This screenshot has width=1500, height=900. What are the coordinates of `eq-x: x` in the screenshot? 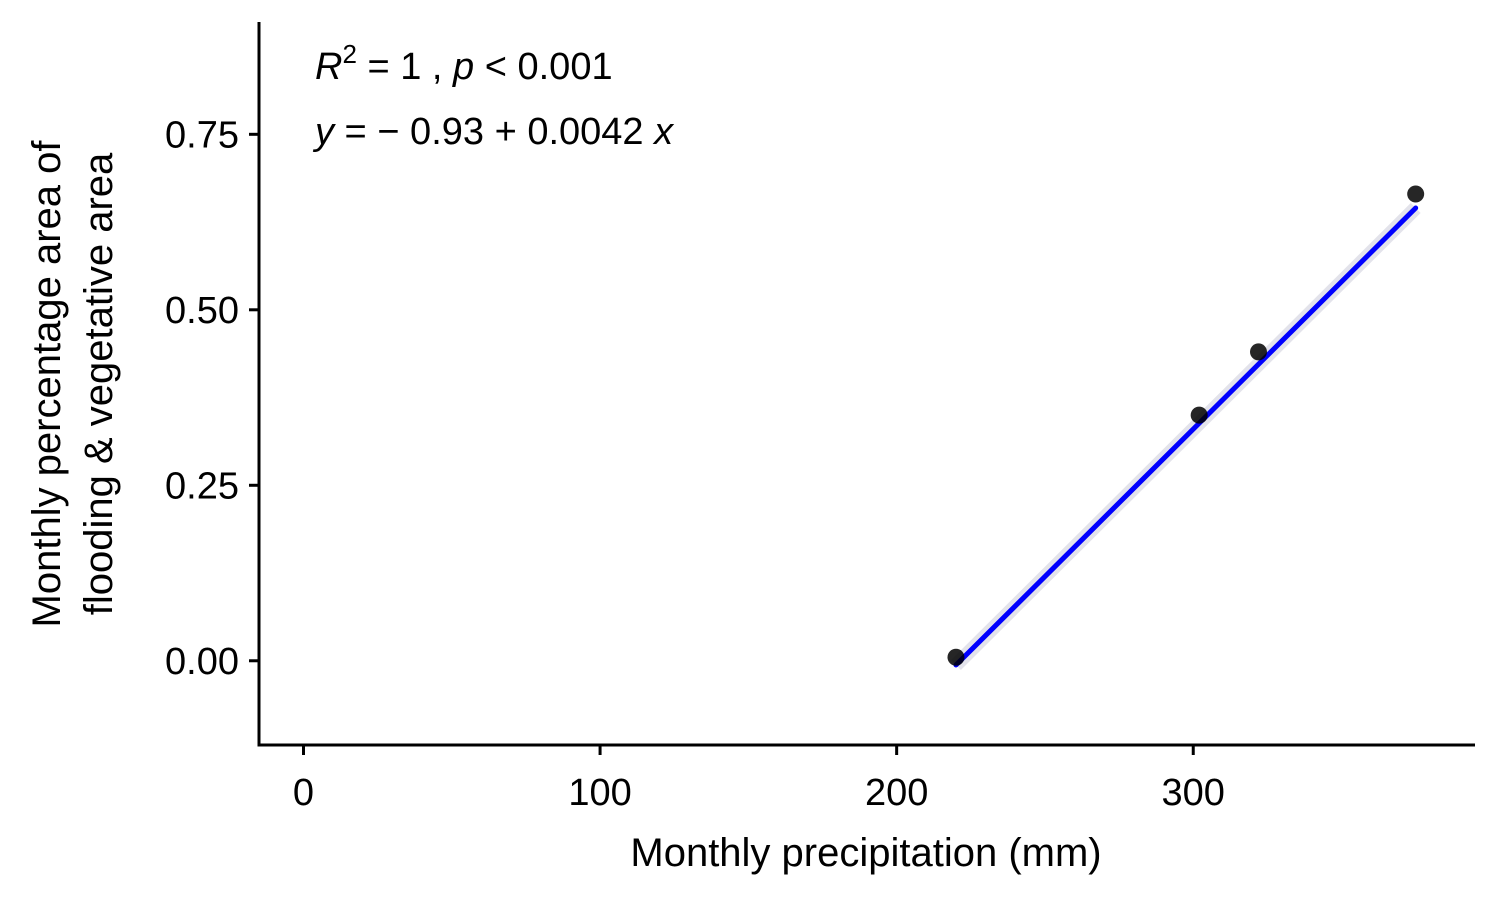 It's located at (663, 132).